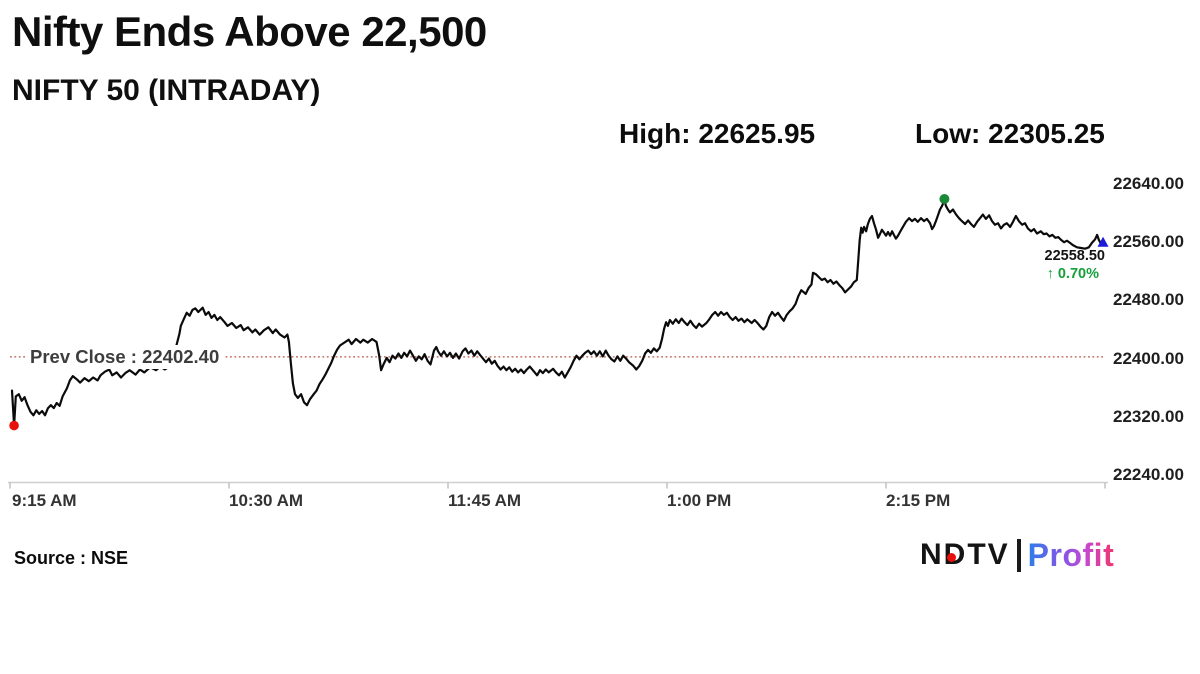  Describe the element at coordinates (71, 558) in the screenshot. I see `source-label: Source : NSE` at that location.